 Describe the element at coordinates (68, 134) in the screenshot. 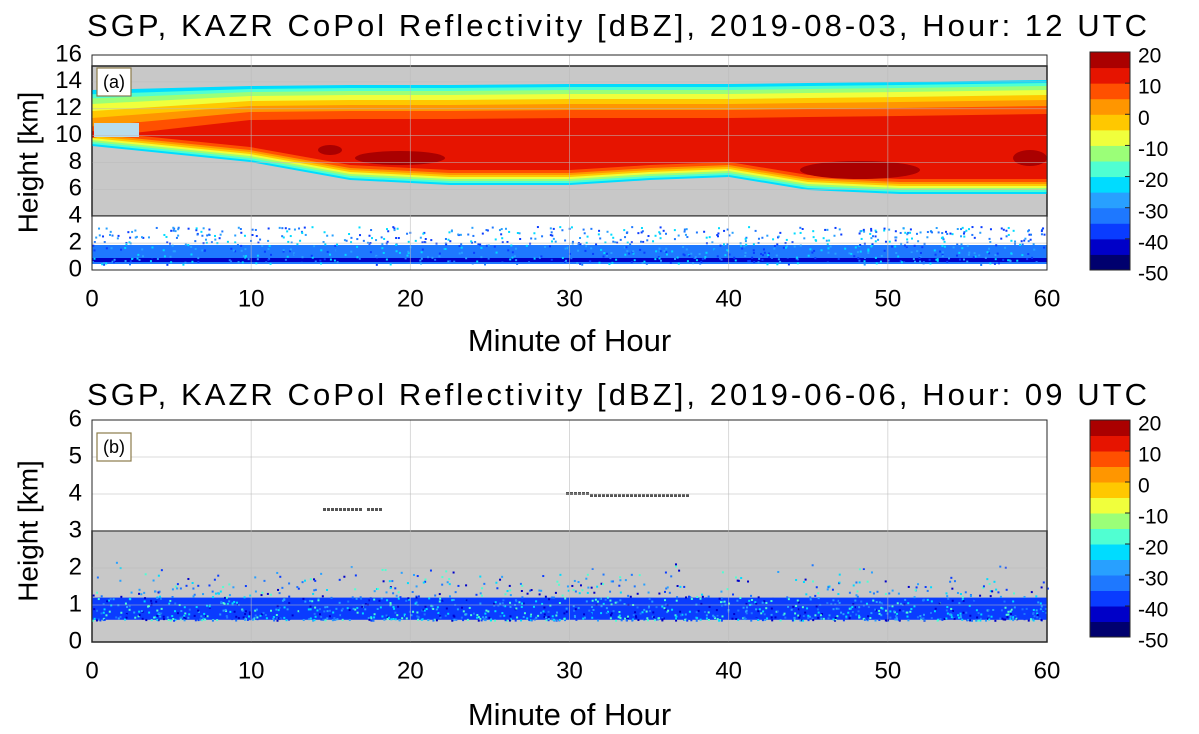

I see `y-tick-label: 10` at that location.